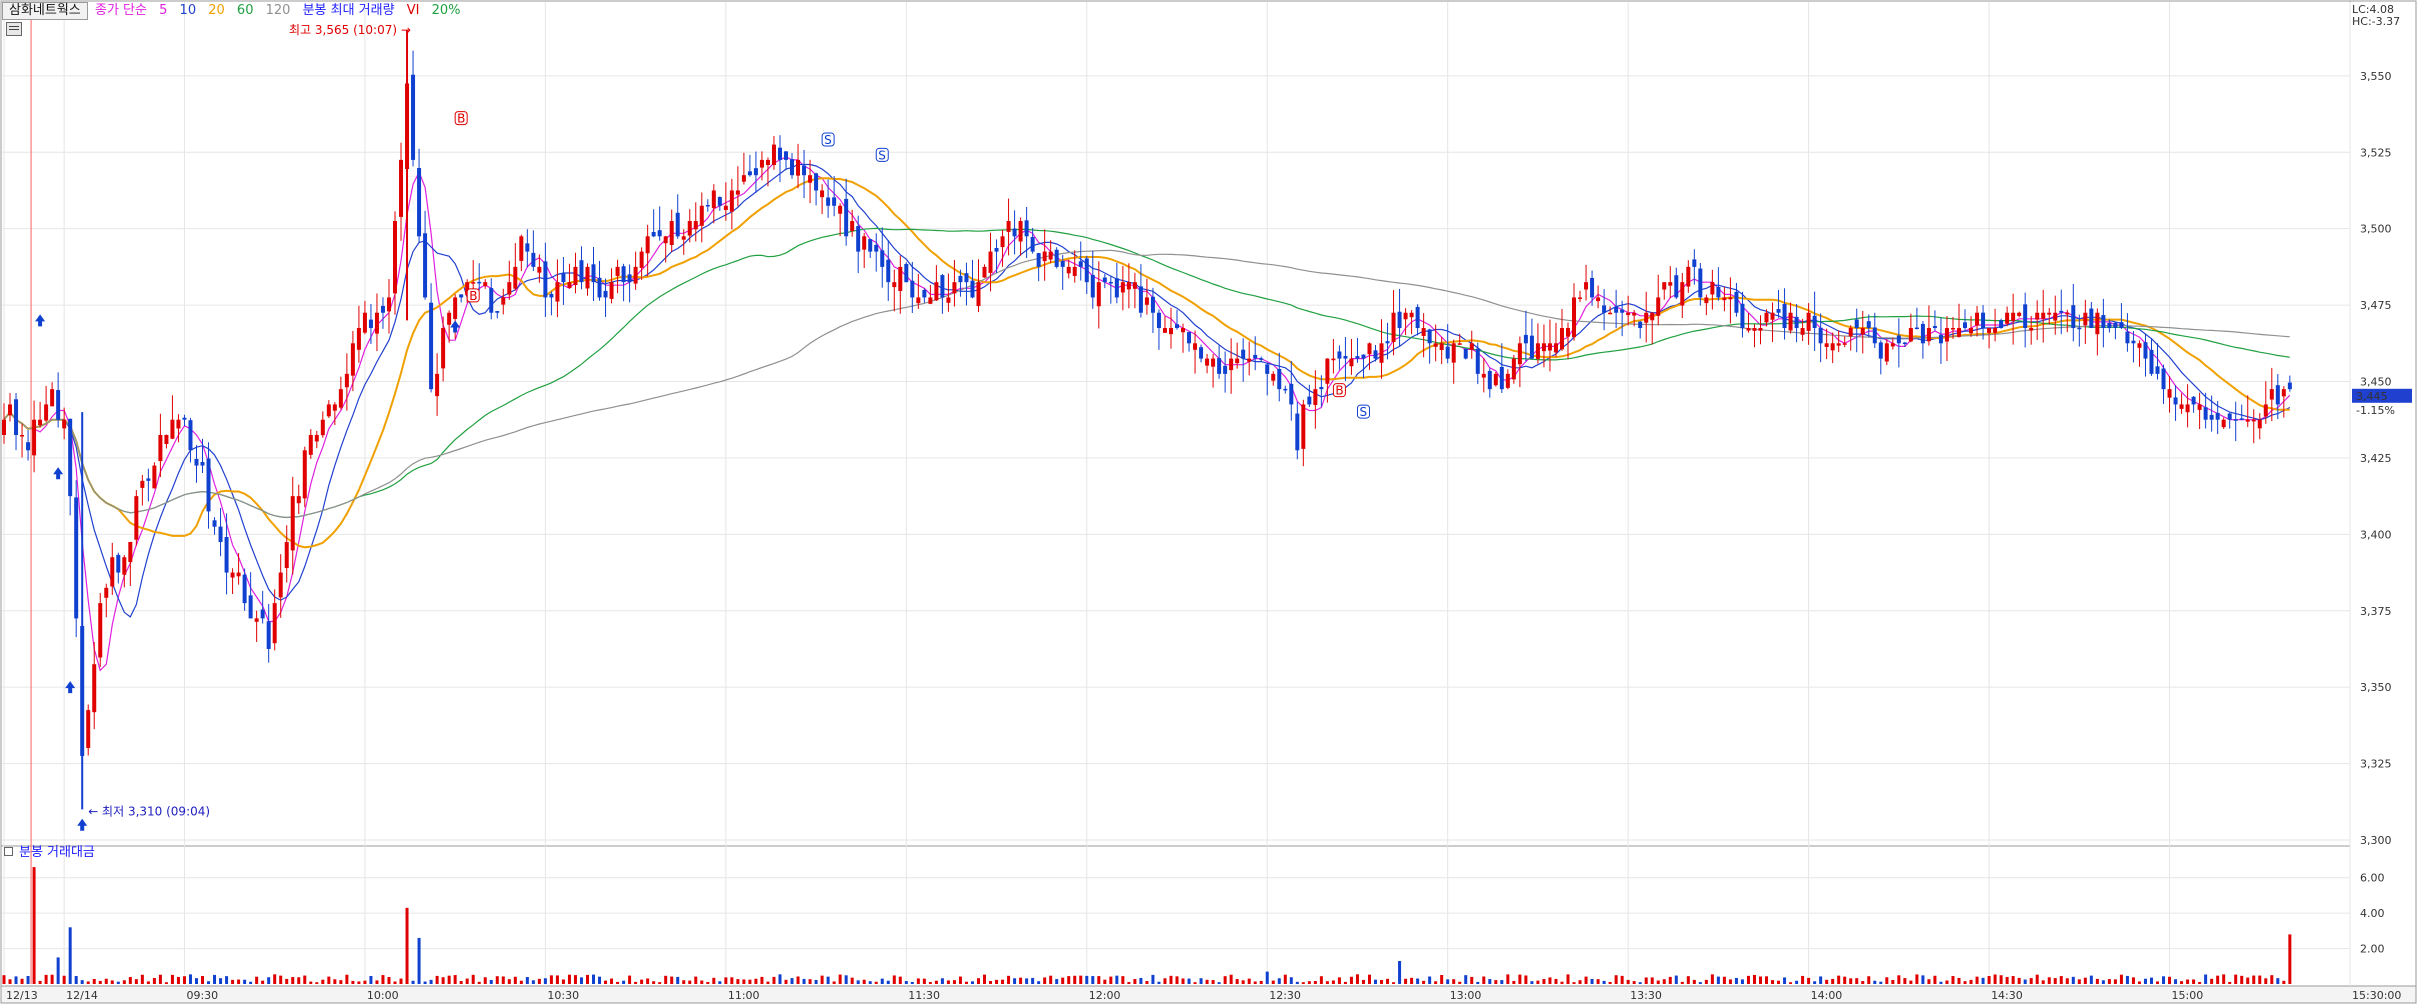 This screenshot has width=2417, height=1008. What do you see at coordinates (45, 11) in the screenshot?
I see `symbol-title: 삼화네트웍스` at bounding box center [45, 11].